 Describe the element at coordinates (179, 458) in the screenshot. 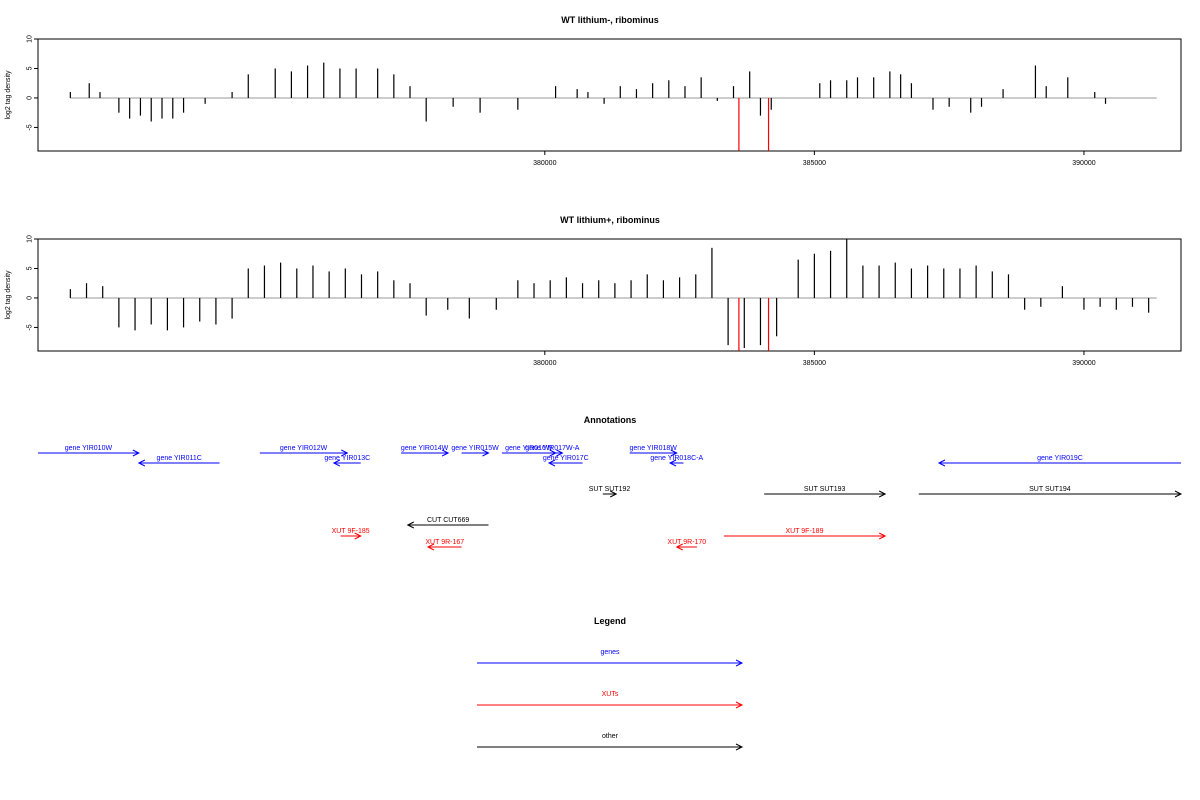

I see `annotation-label: gene YIR011C` at that location.